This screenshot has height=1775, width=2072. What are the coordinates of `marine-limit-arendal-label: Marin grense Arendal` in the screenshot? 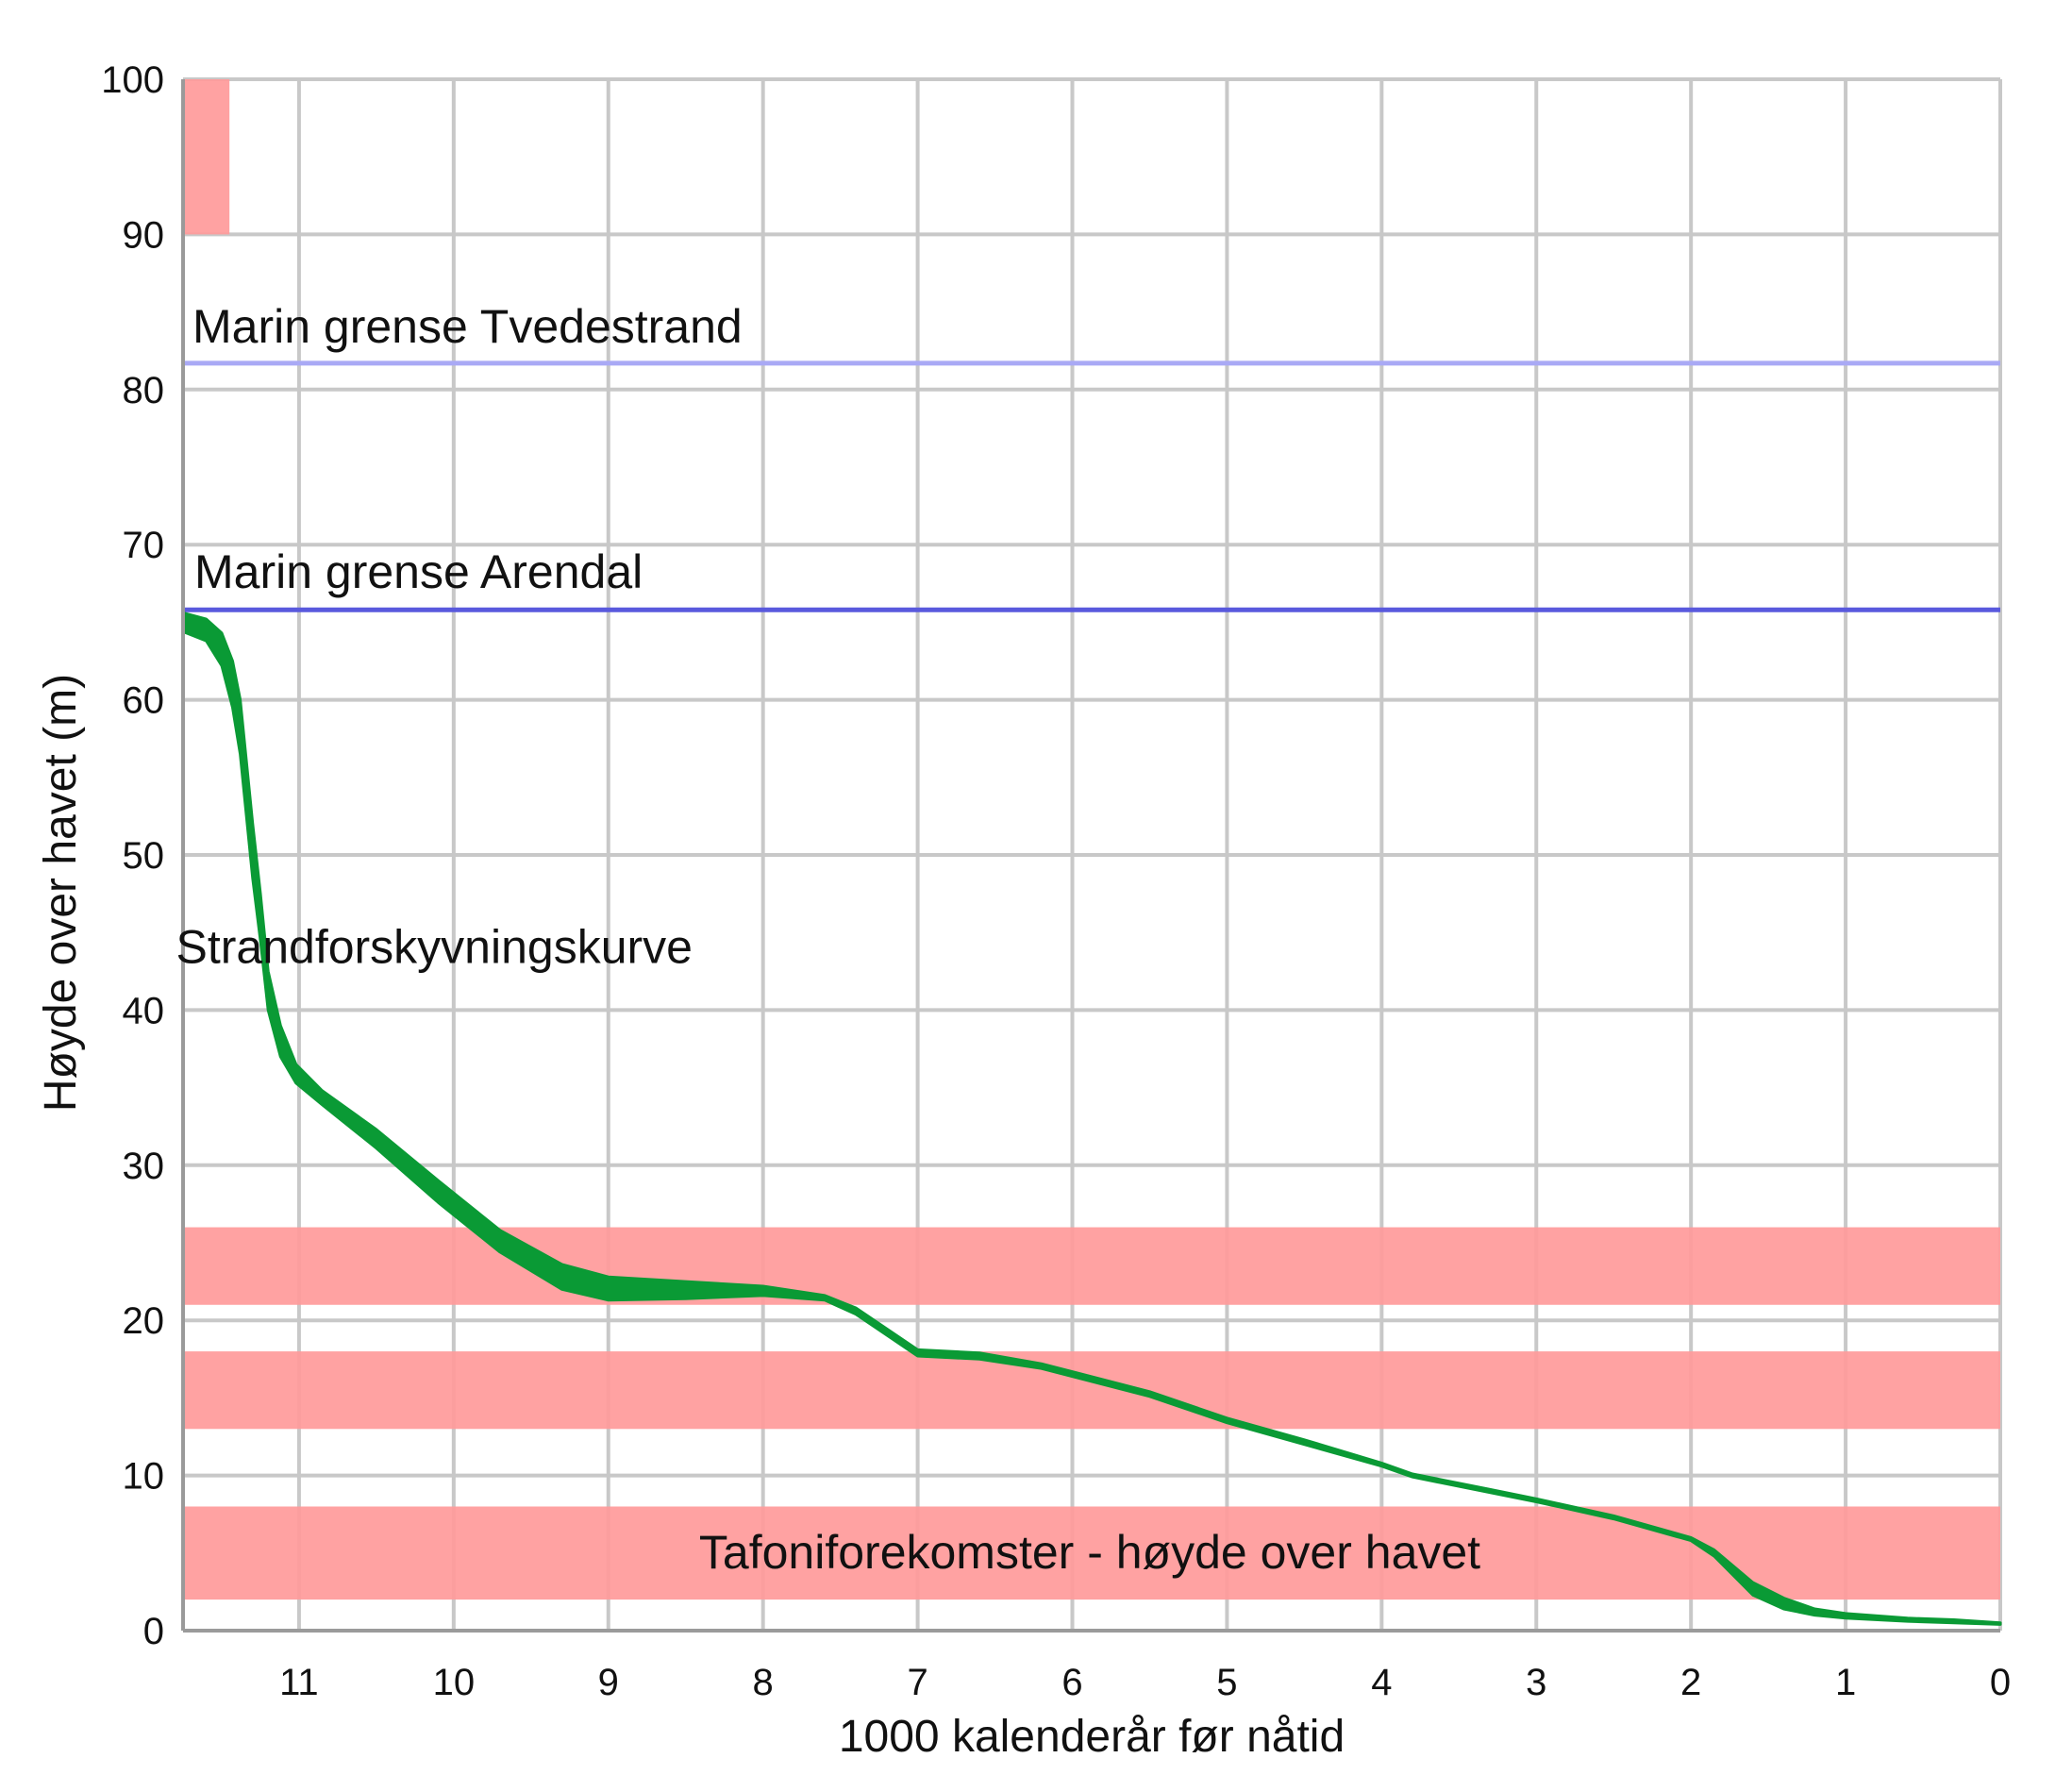 It's located at (418, 571).